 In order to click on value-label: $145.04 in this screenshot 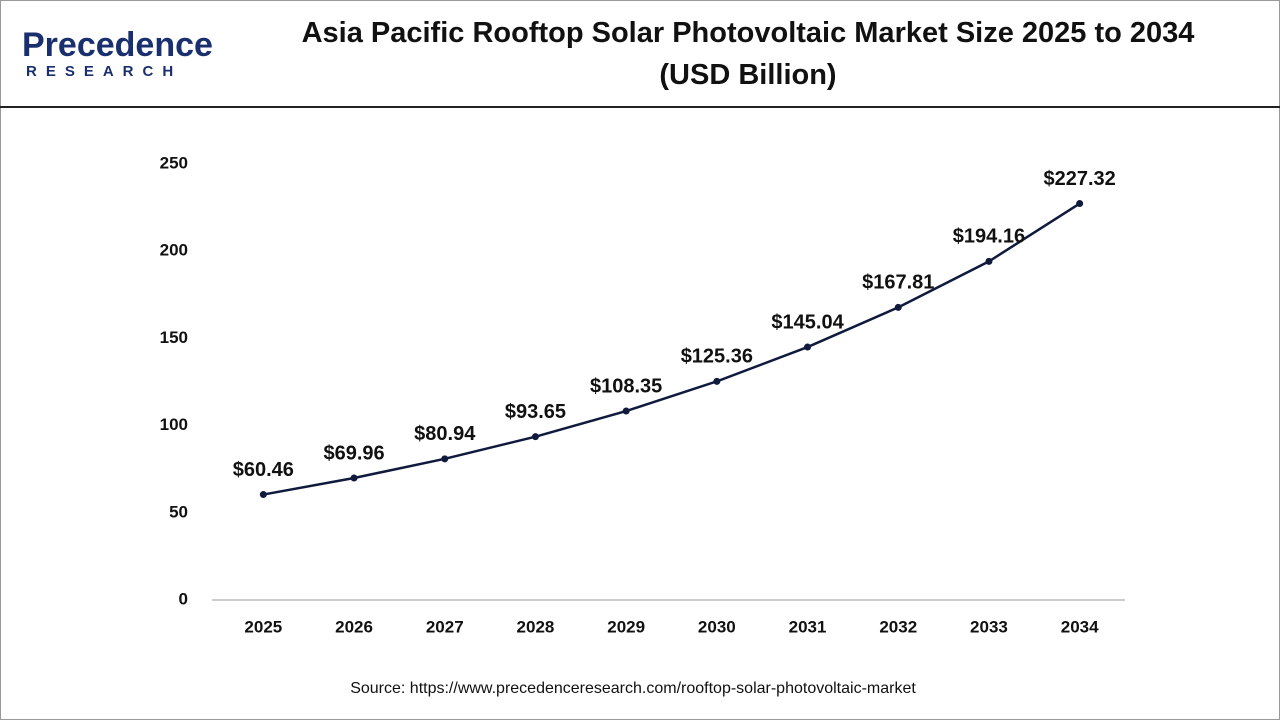, I will do `click(807, 322)`.